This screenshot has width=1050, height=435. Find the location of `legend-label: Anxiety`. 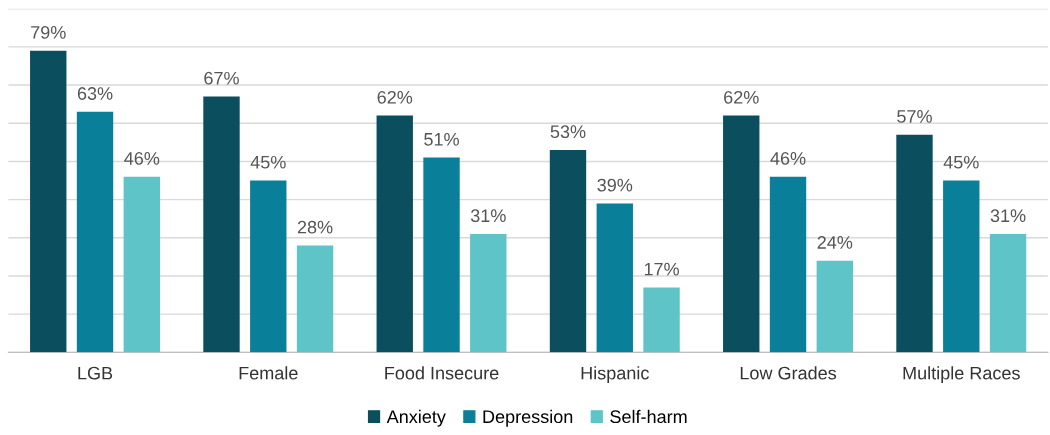

legend-label: Anxiety is located at coordinates (416, 418).